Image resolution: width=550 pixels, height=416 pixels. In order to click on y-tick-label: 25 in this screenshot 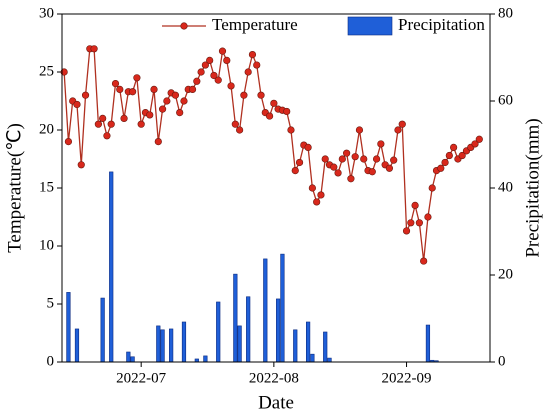, I will do `click(46, 71)`.